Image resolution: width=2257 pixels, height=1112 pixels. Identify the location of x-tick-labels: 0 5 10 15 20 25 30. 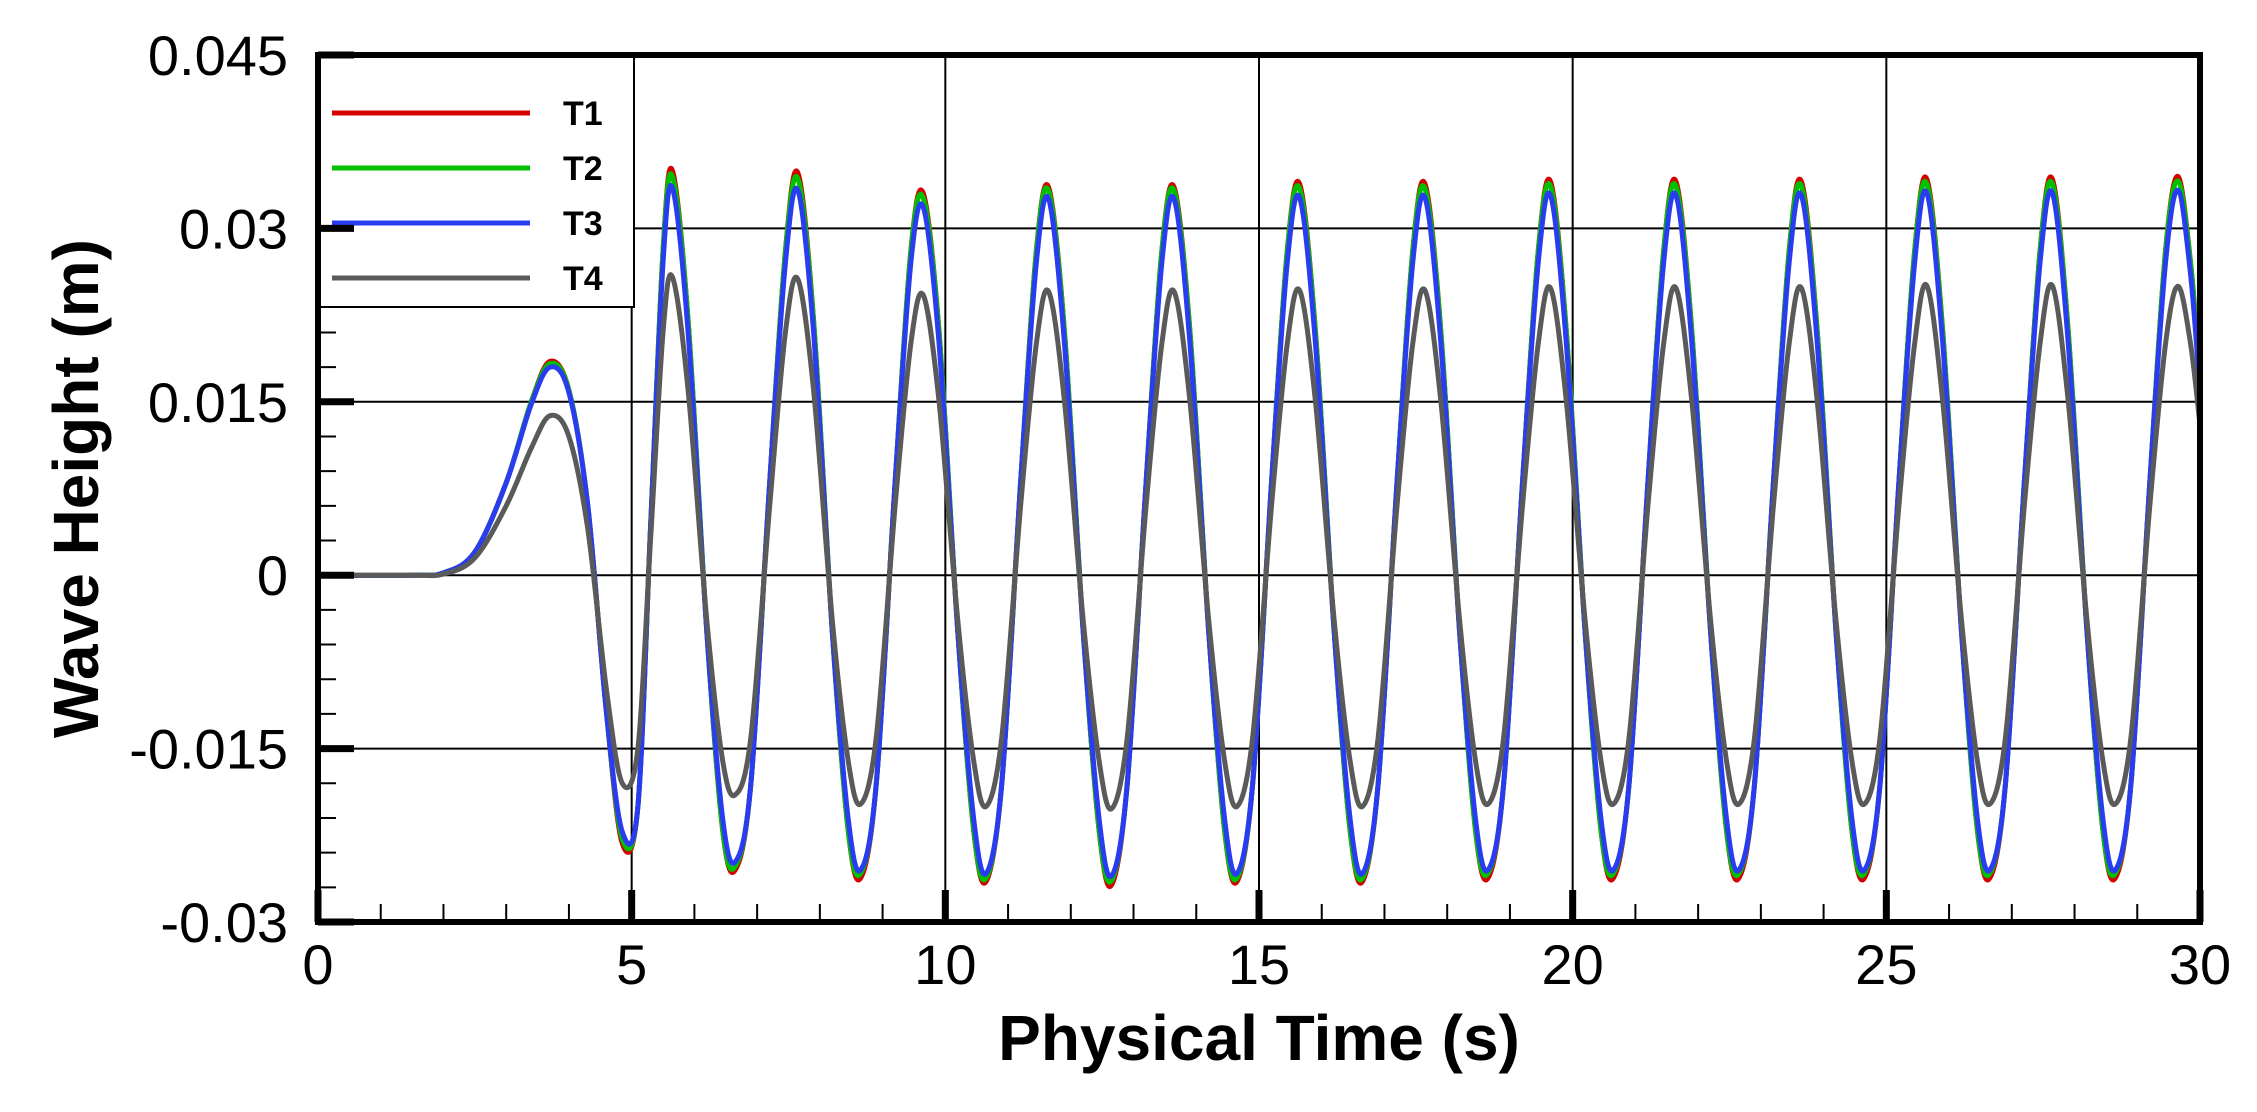
(1266, 964).